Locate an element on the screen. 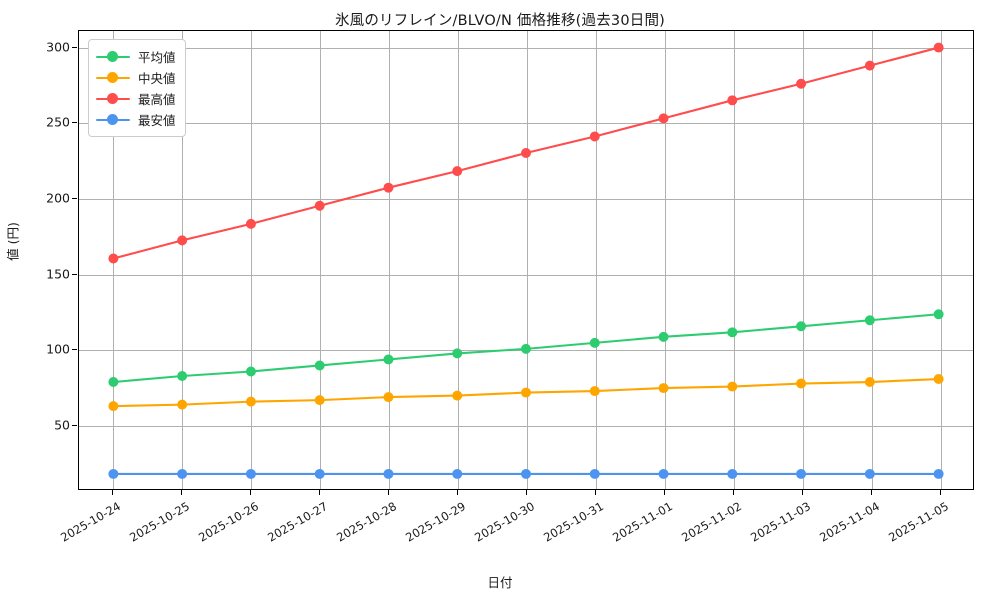 This screenshot has height=600, width=1000. legend-label: 中央値 is located at coordinates (157, 78).